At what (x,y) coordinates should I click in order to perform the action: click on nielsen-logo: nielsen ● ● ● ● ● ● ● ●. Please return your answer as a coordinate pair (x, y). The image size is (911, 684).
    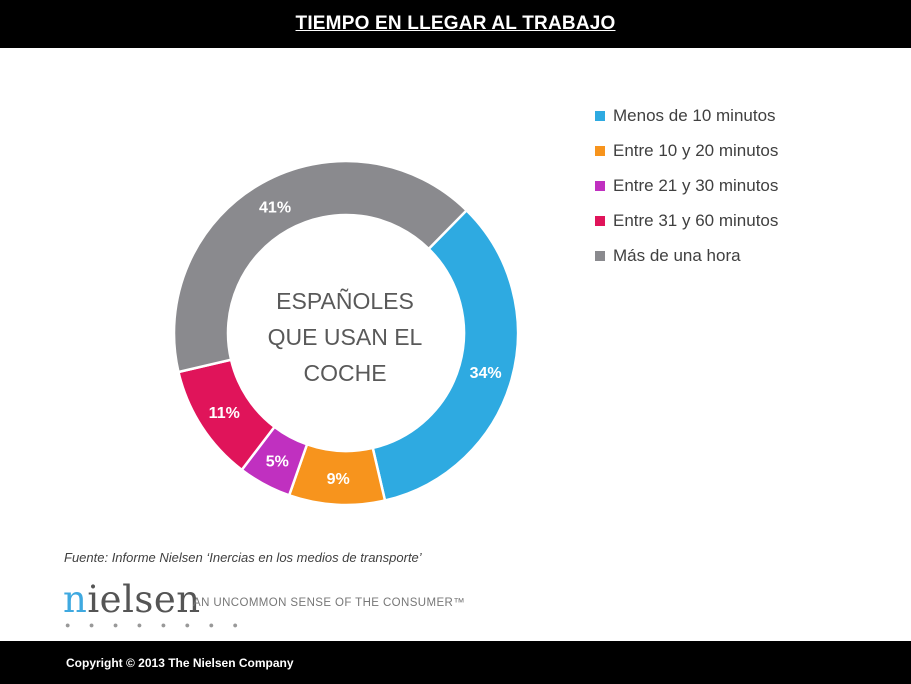
    Looking at the image, I should click on (150, 604).